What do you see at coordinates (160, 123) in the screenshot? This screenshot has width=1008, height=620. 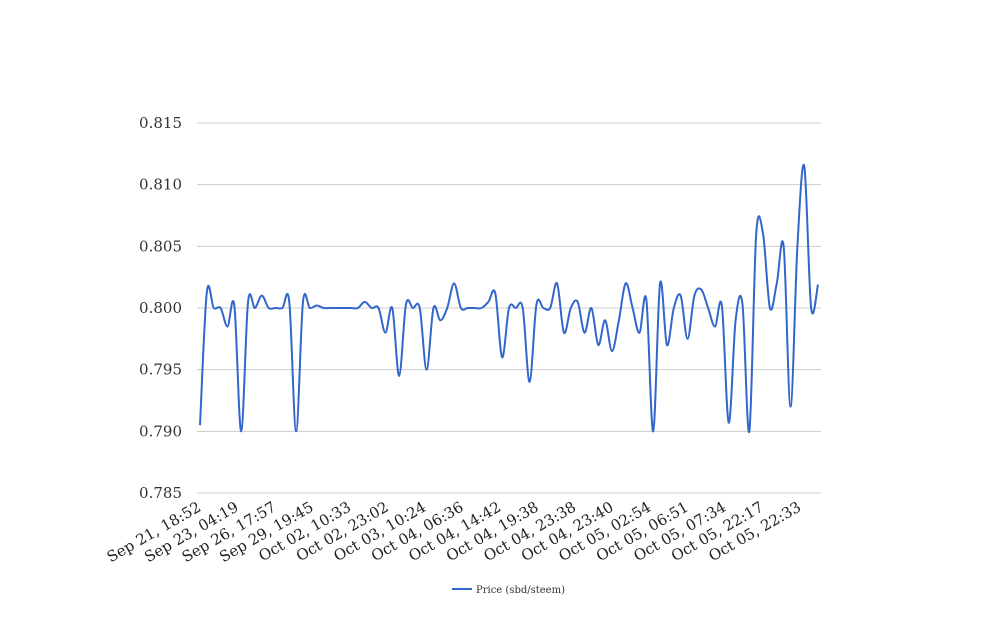 I see `y-tick-label: 0.815` at bounding box center [160, 123].